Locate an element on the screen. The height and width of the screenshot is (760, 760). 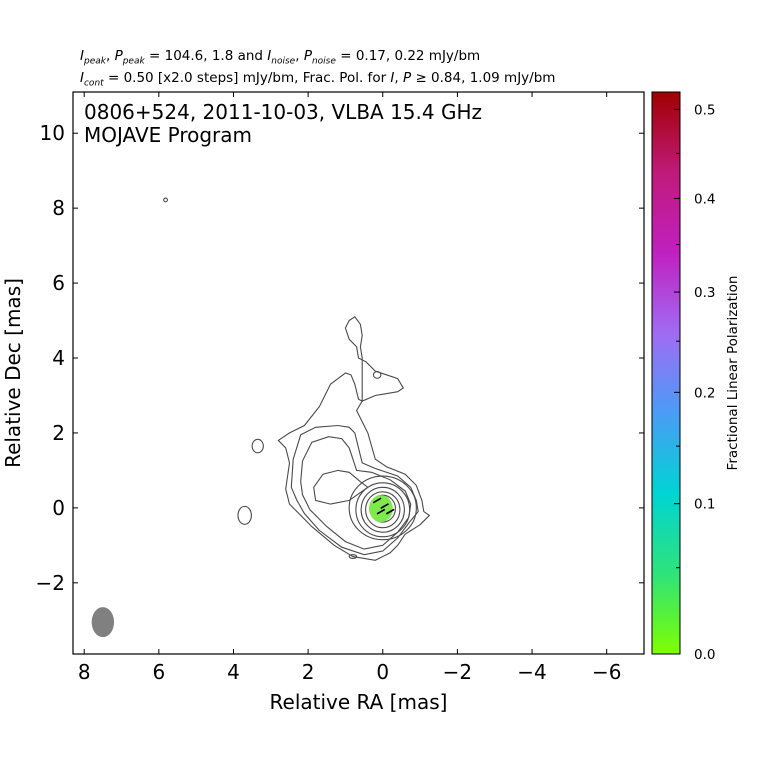
pnoise-symbol: P is located at coordinates (307, 56).